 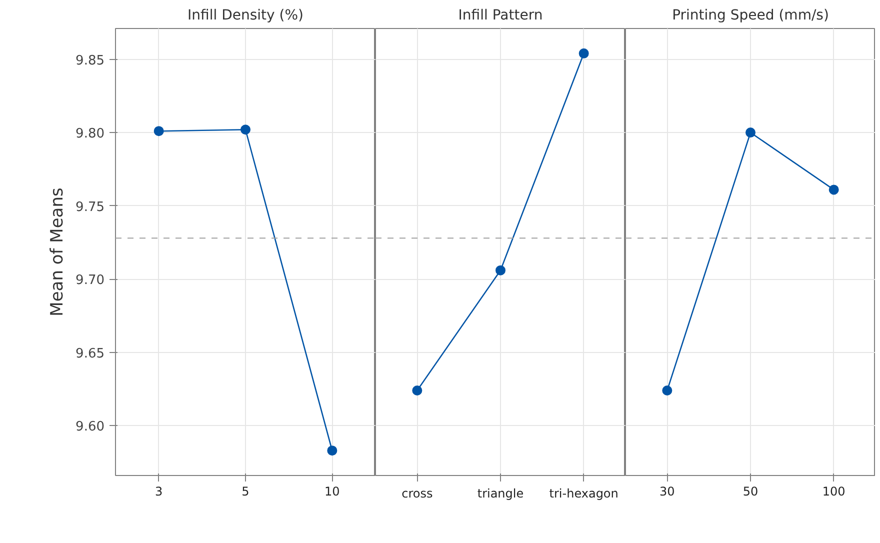 What do you see at coordinates (58, 252) in the screenshot?
I see `y-axis-title: Mean of Means` at bounding box center [58, 252].